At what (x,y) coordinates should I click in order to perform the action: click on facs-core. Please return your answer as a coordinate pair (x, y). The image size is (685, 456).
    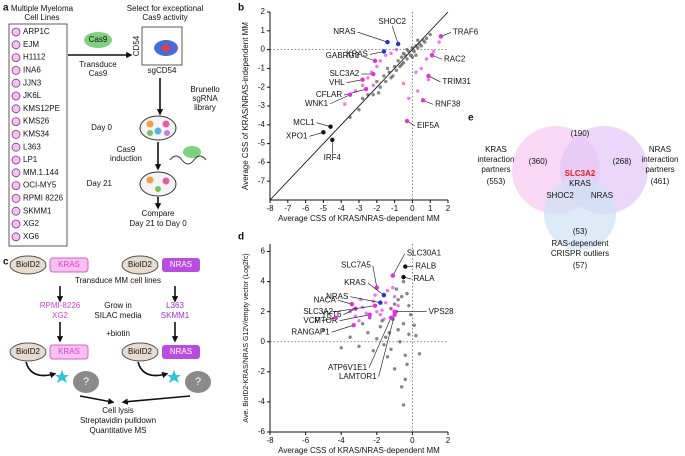
    Looking at the image, I should click on (166, 48).